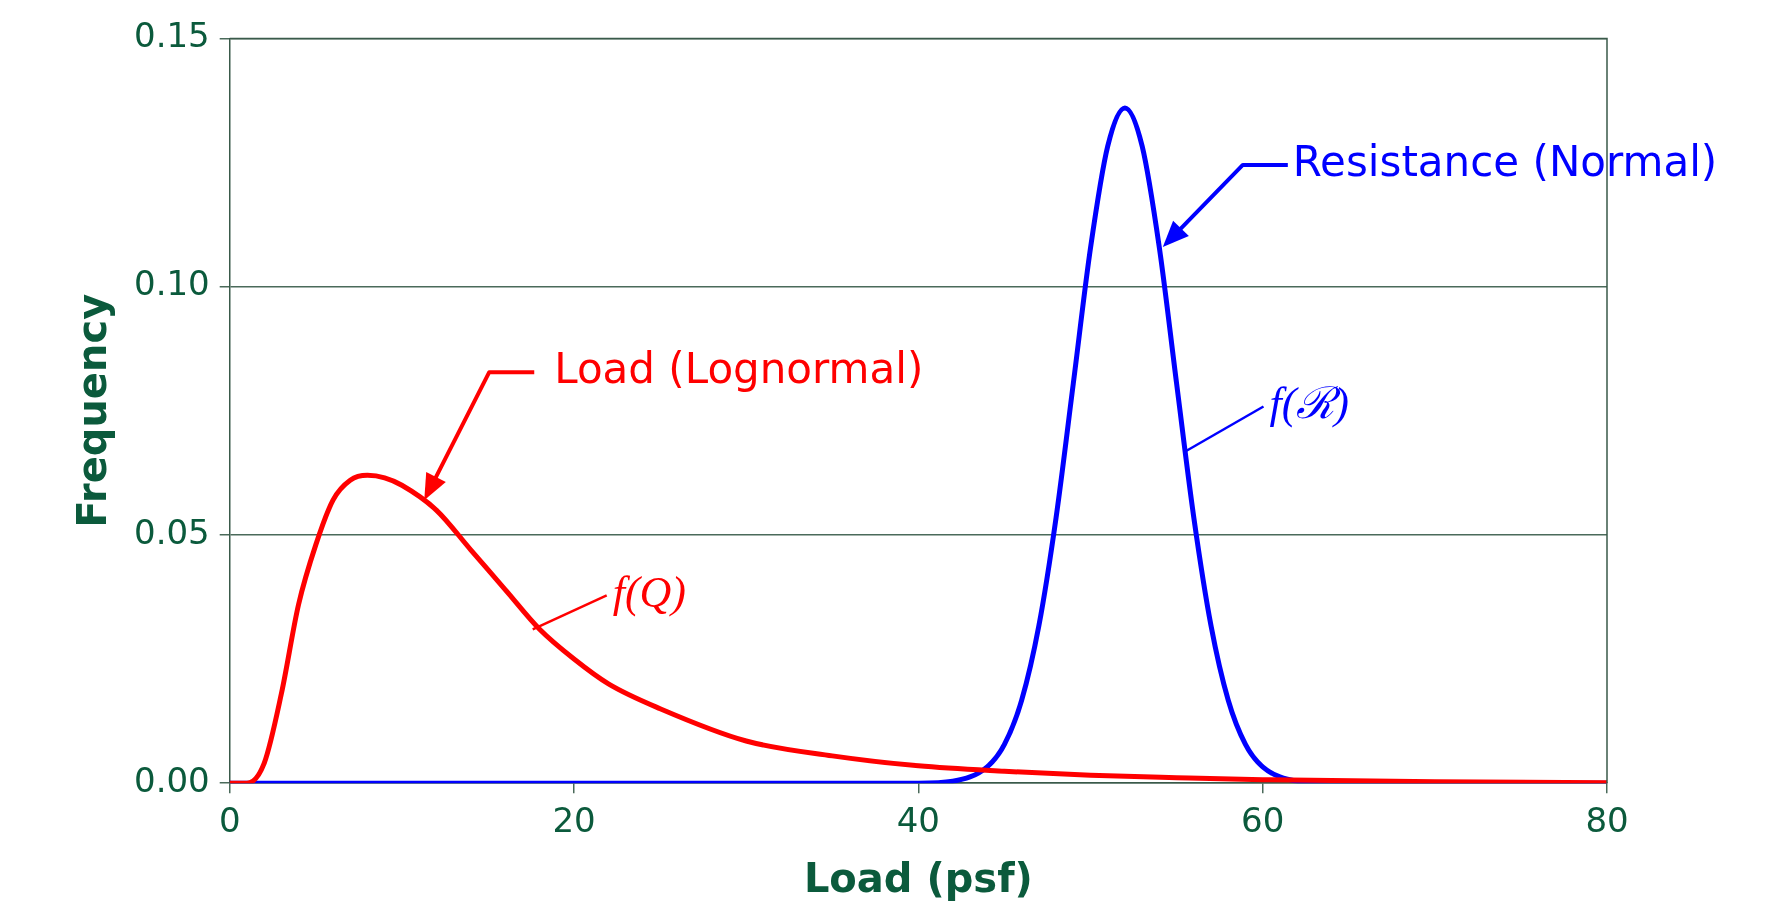 This screenshot has height=922, width=1785. What do you see at coordinates (1263, 820) in the screenshot?
I see `x-tick-label: 60` at bounding box center [1263, 820].